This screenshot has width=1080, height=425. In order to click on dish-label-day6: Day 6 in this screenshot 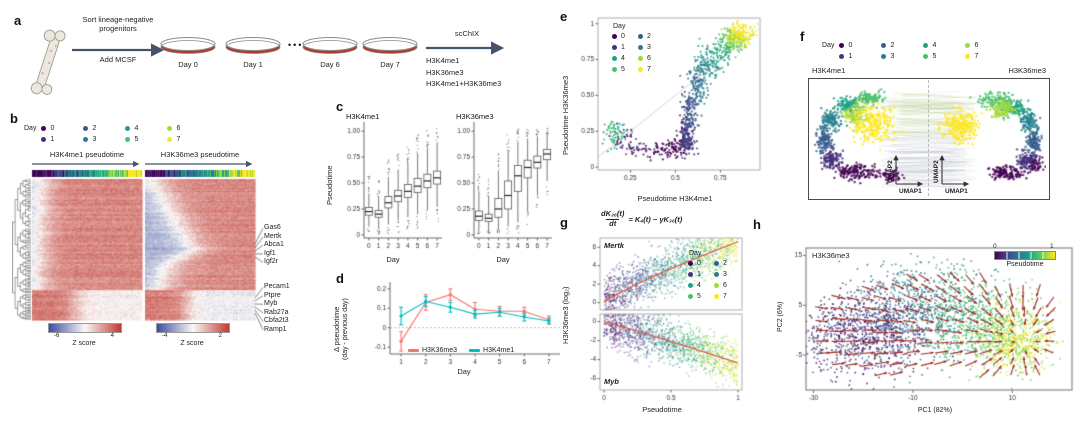, I will do `click(330, 64)`.